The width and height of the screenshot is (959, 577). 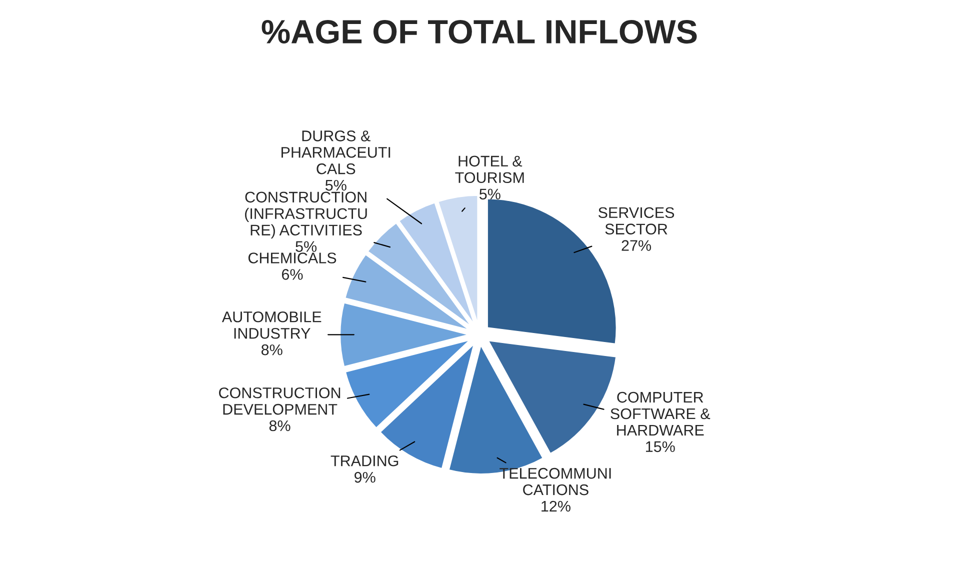 What do you see at coordinates (555, 482) in the screenshot?
I see `slice-label: TELECOMMUNI CATIONS` at bounding box center [555, 482].